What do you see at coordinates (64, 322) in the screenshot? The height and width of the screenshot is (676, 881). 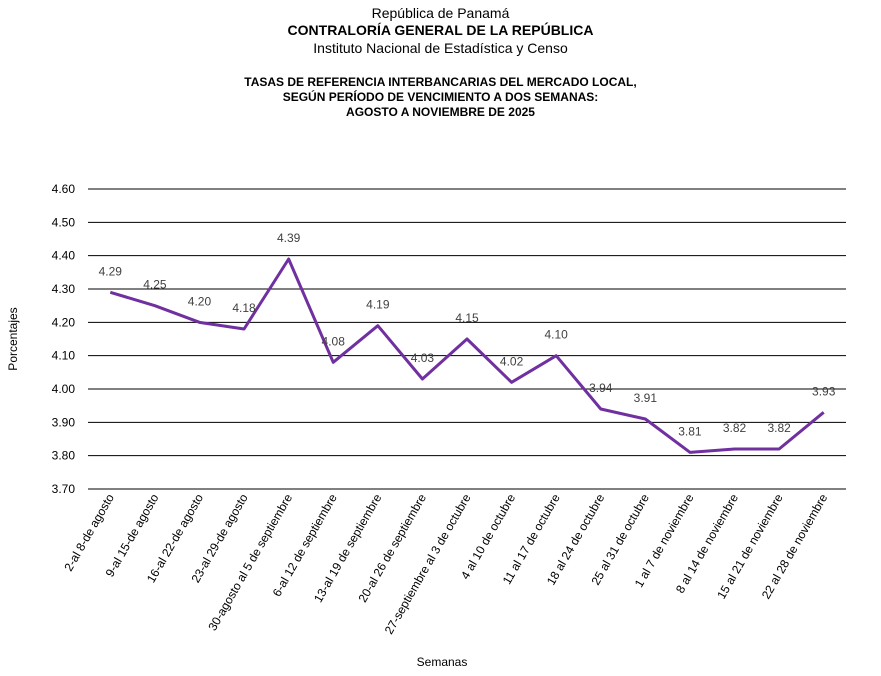 I see `y-tick-label: 4.20` at bounding box center [64, 322].